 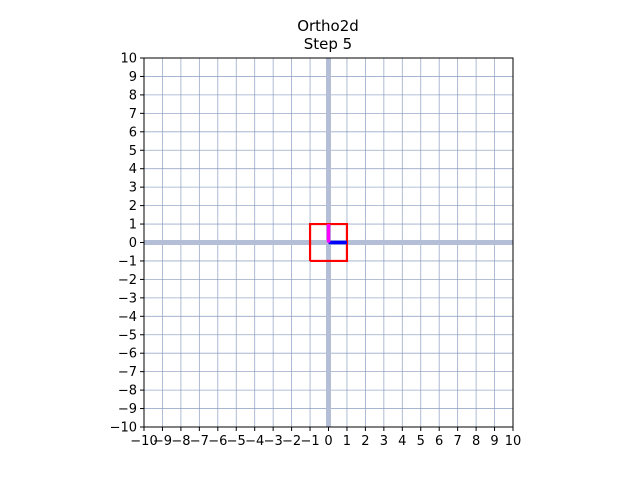 What do you see at coordinates (273, 441) in the screenshot?
I see `x-tick-label: −3` at bounding box center [273, 441].